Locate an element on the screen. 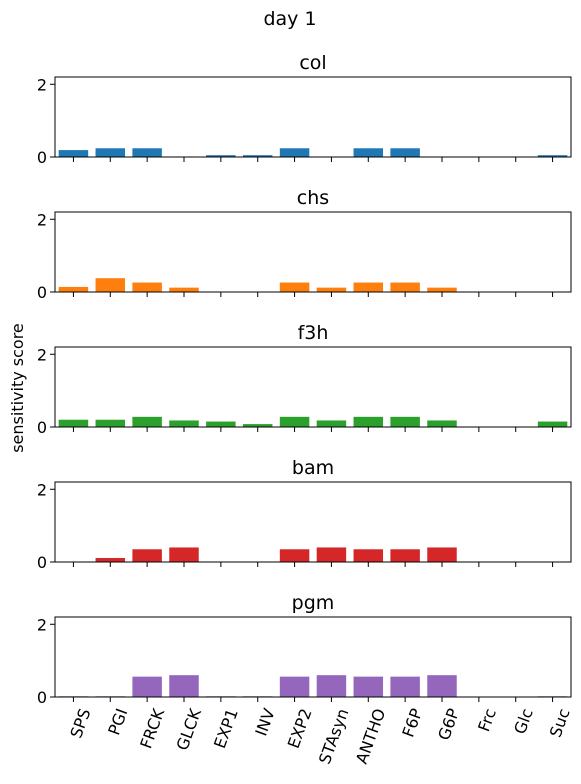 This screenshot has width=581, height=784. y-axis-label: sensitivity score is located at coordinates (17, 388).